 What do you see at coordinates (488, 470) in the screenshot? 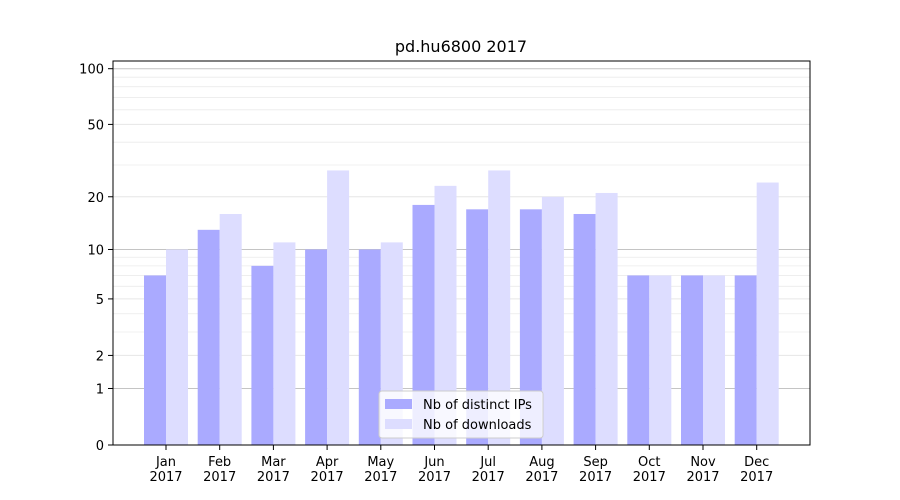
I see `x-tick-label: Jul 2017` at bounding box center [488, 470].